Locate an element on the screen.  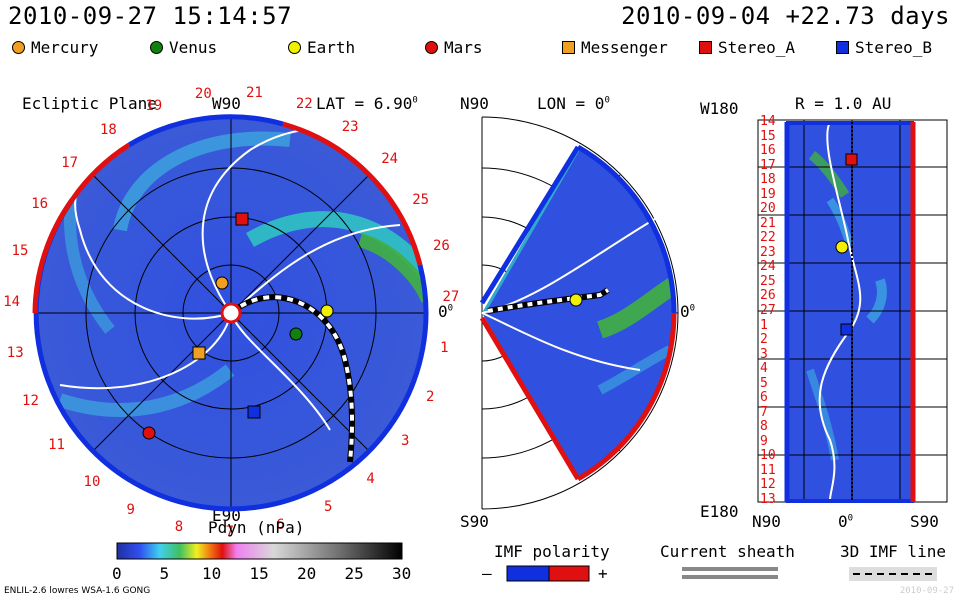
colorbar-tick-label: 25 is located at coordinates (354, 573).